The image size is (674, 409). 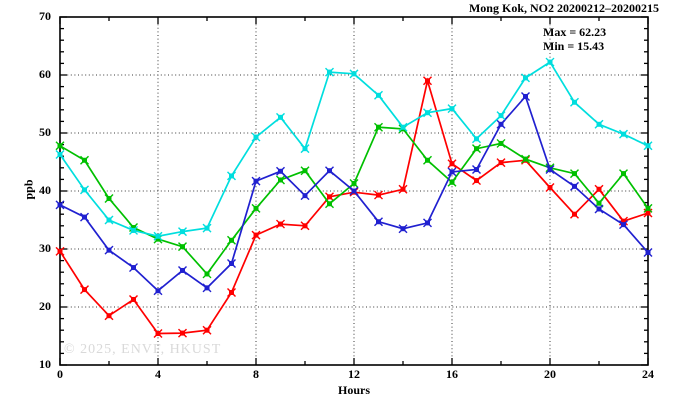 I want to click on marker-red-h24, so click(x=648, y=213).